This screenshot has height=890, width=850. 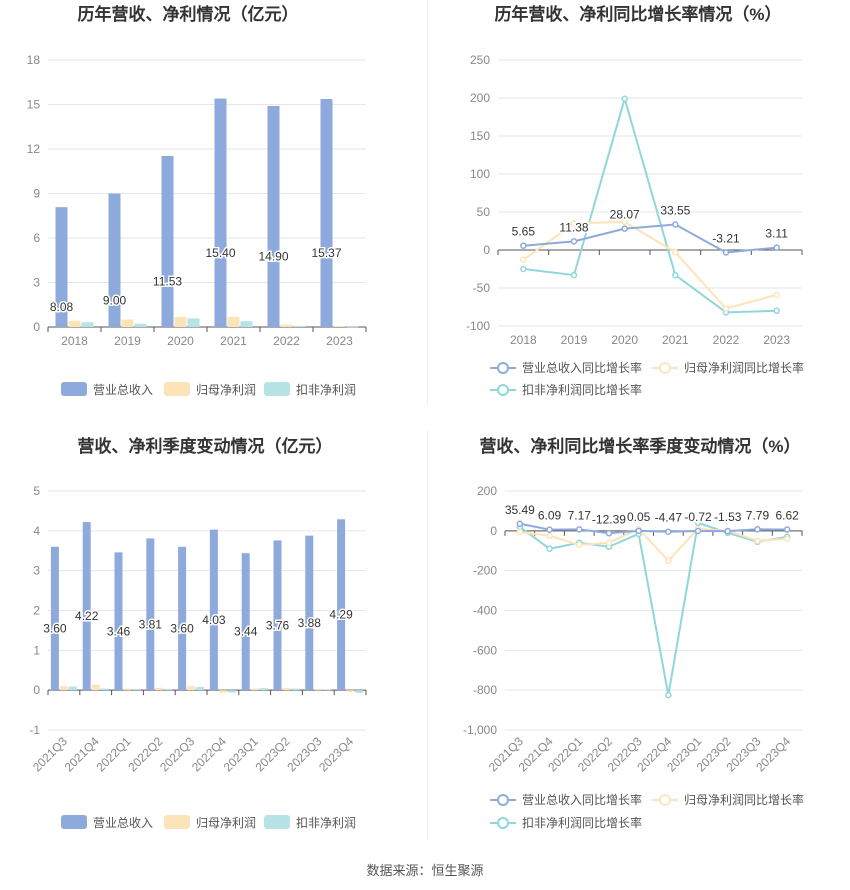 What do you see at coordinates (36, 650) in the screenshot?
I see `y-tick-label: 1` at bounding box center [36, 650].